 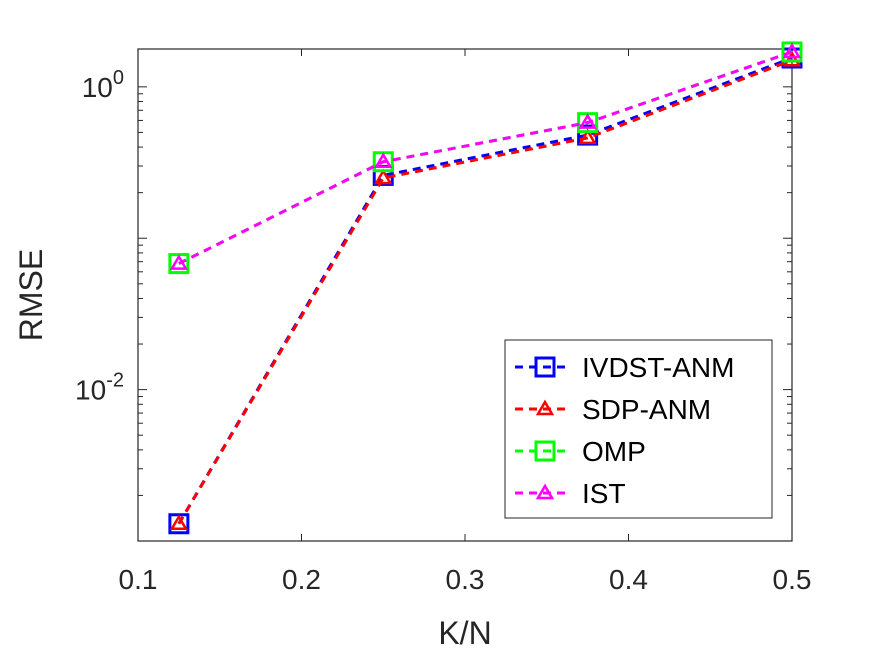 What do you see at coordinates (570, 493) in the screenshot?
I see `legend-item-ist: IST` at bounding box center [570, 493].